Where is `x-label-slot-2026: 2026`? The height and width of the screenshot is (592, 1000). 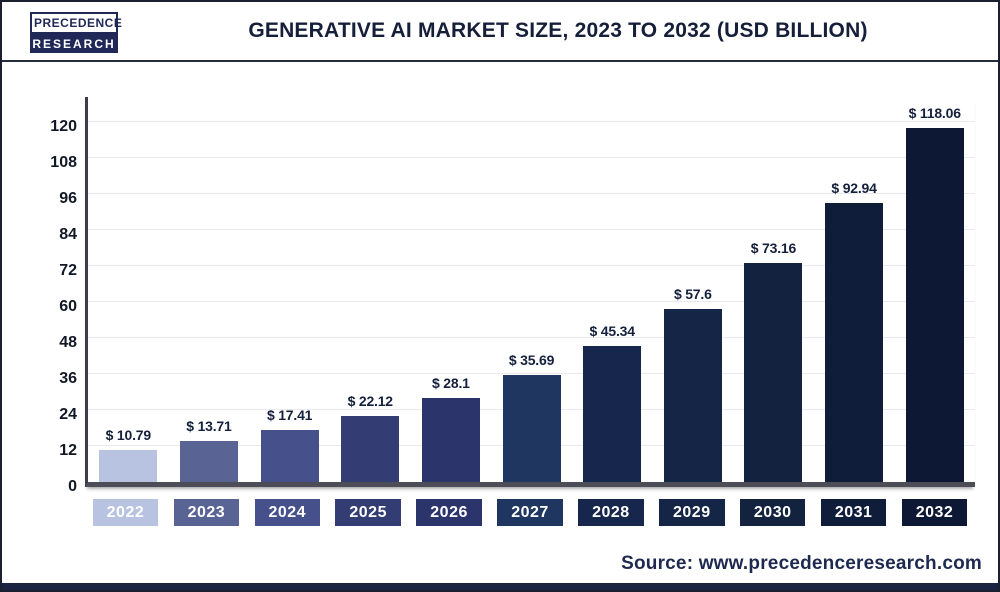 x-label-slot-2026: 2026 is located at coordinates (449, 512).